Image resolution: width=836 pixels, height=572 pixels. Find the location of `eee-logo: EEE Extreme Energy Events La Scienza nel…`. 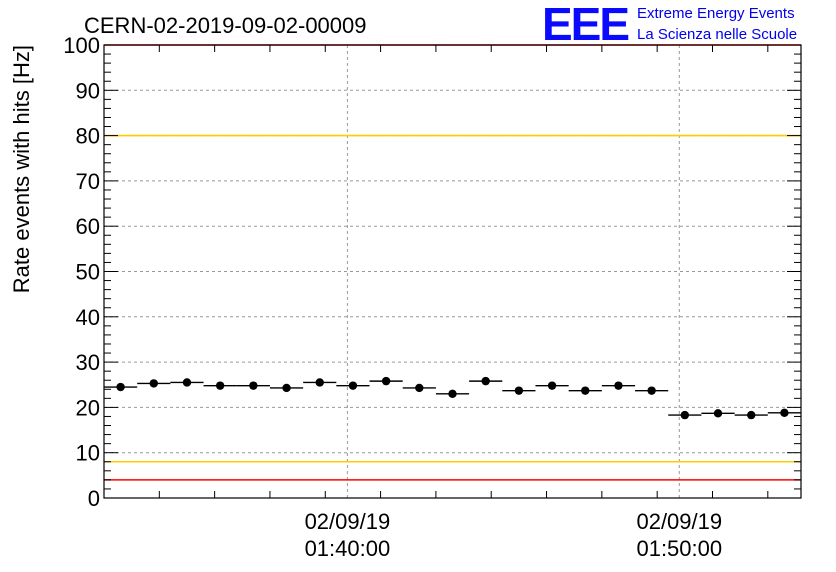

eee-logo: EEE Extreme Energy Events La Scienza nel… is located at coordinates (669, 25).